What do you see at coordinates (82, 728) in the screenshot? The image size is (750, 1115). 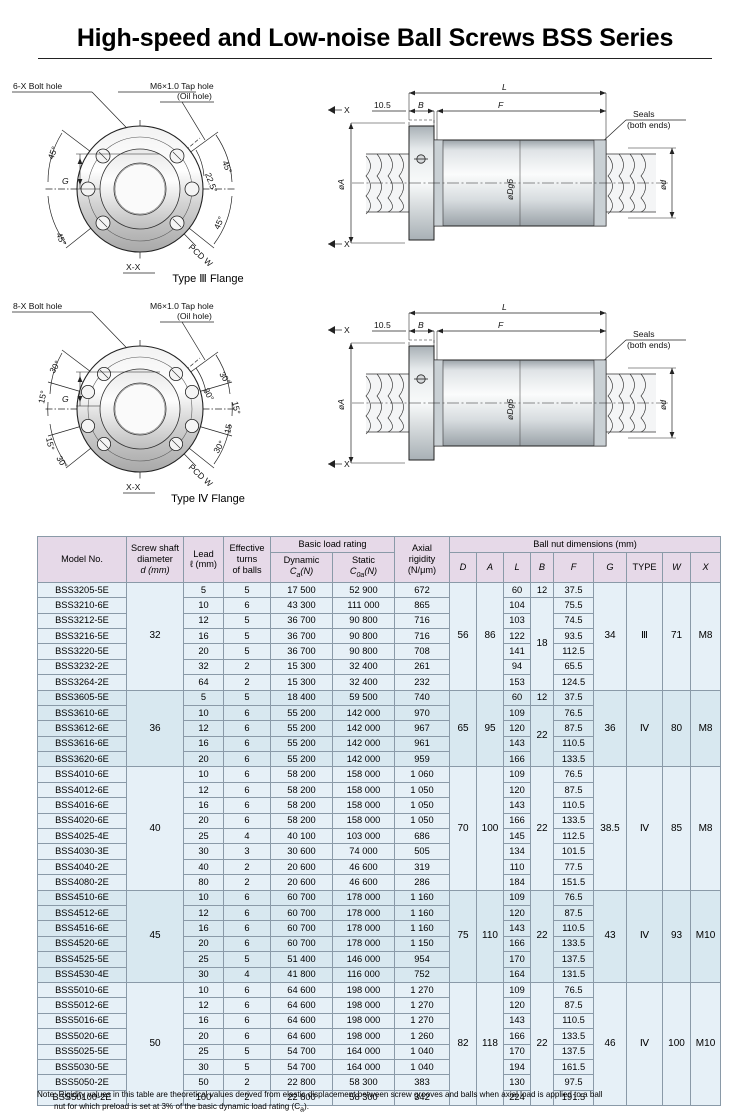 I see `cell-model-no: BSS3612-6E` at bounding box center [82, 728].